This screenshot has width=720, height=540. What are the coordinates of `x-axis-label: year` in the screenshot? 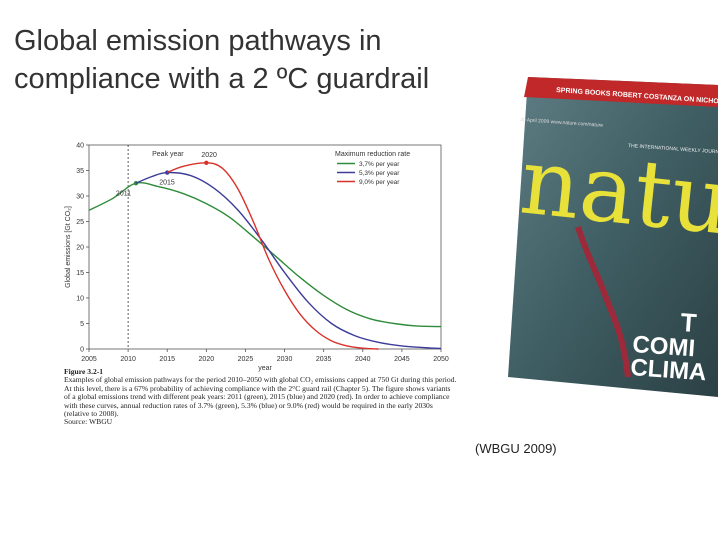 It's located at (265, 368).